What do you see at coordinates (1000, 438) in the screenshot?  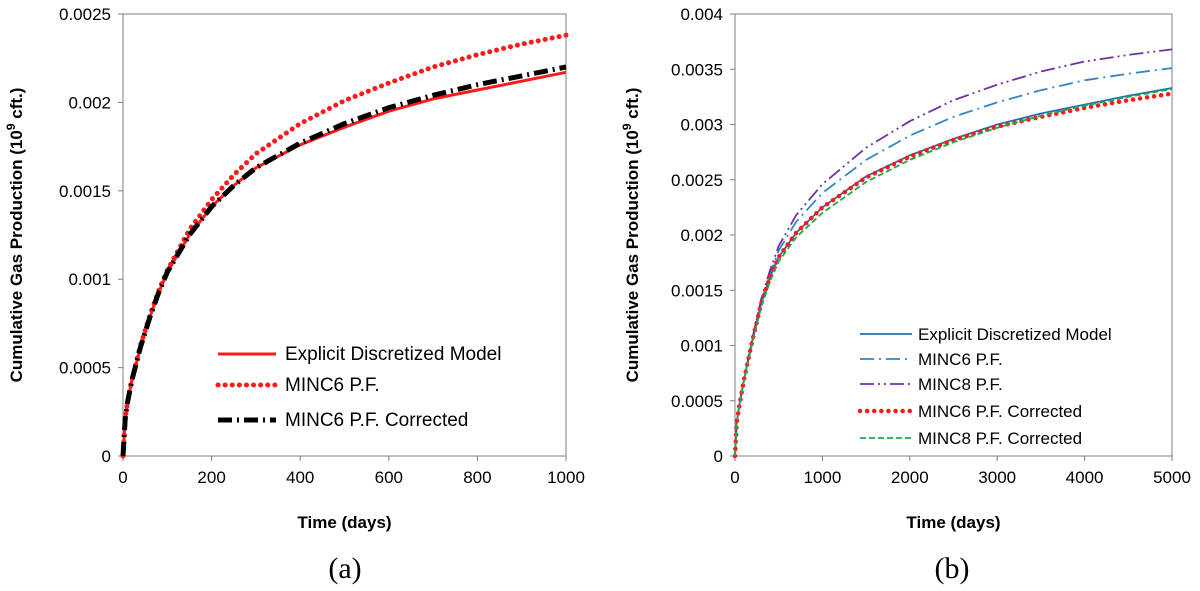 I see `legend-label: MINC8 P.F. Corrected` at bounding box center [1000, 438].